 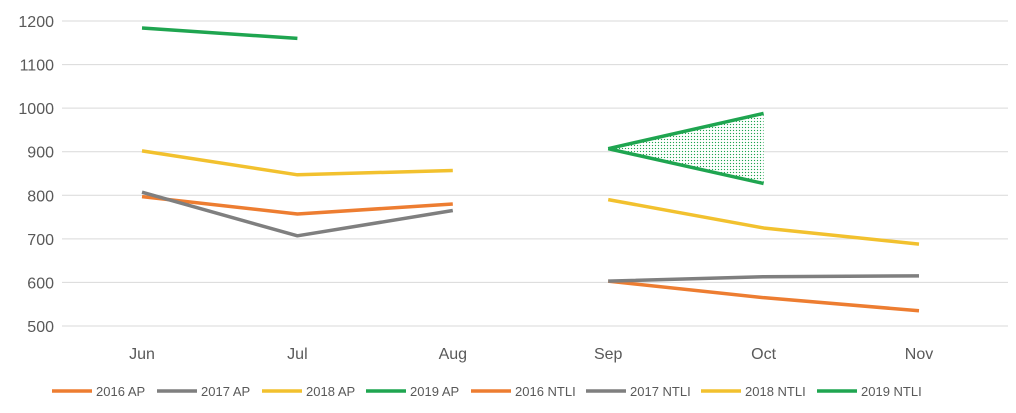 I want to click on series-line-2017-ntli, so click(x=764, y=278).